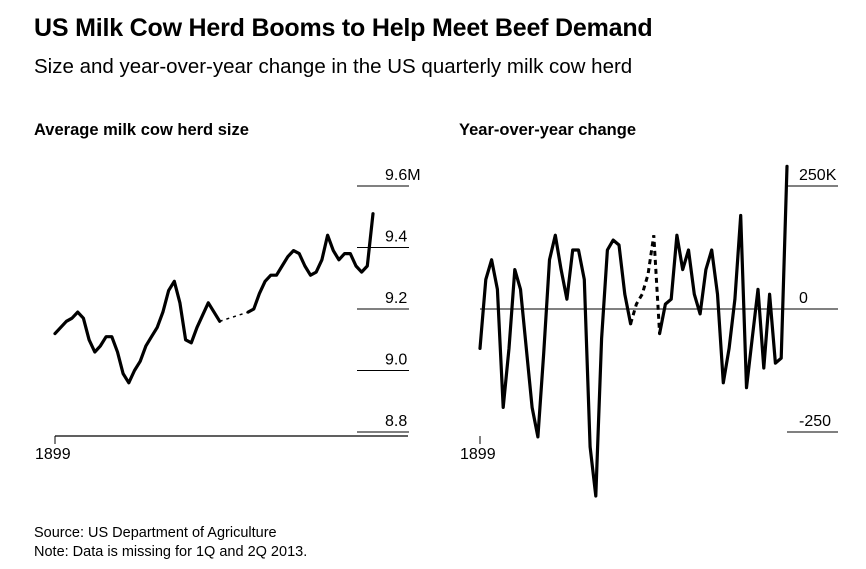  What do you see at coordinates (645, 284) in the screenshot?
I see `missing-data-dashed-line` at bounding box center [645, 284].